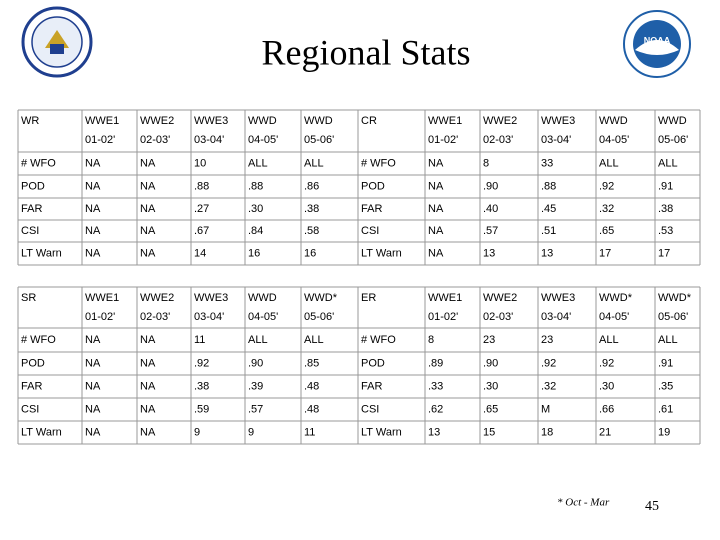 This screenshot has height=540, width=720. What do you see at coordinates (547, 432) in the screenshot?
I see `cell: 18` at bounding box center [547, 432].